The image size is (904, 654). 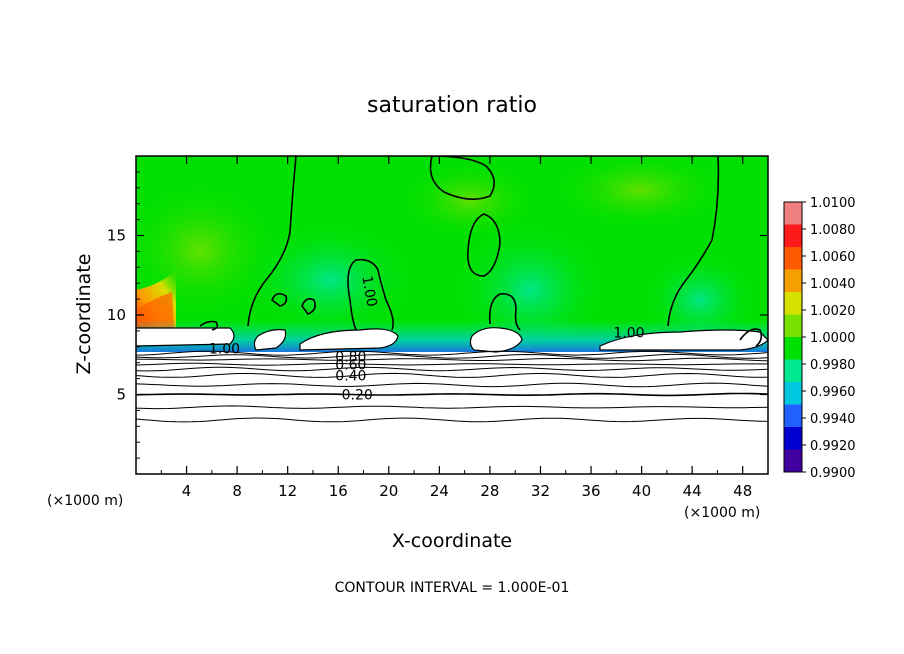 I want to click on subsaturated-region, so click(x=452, y=413).